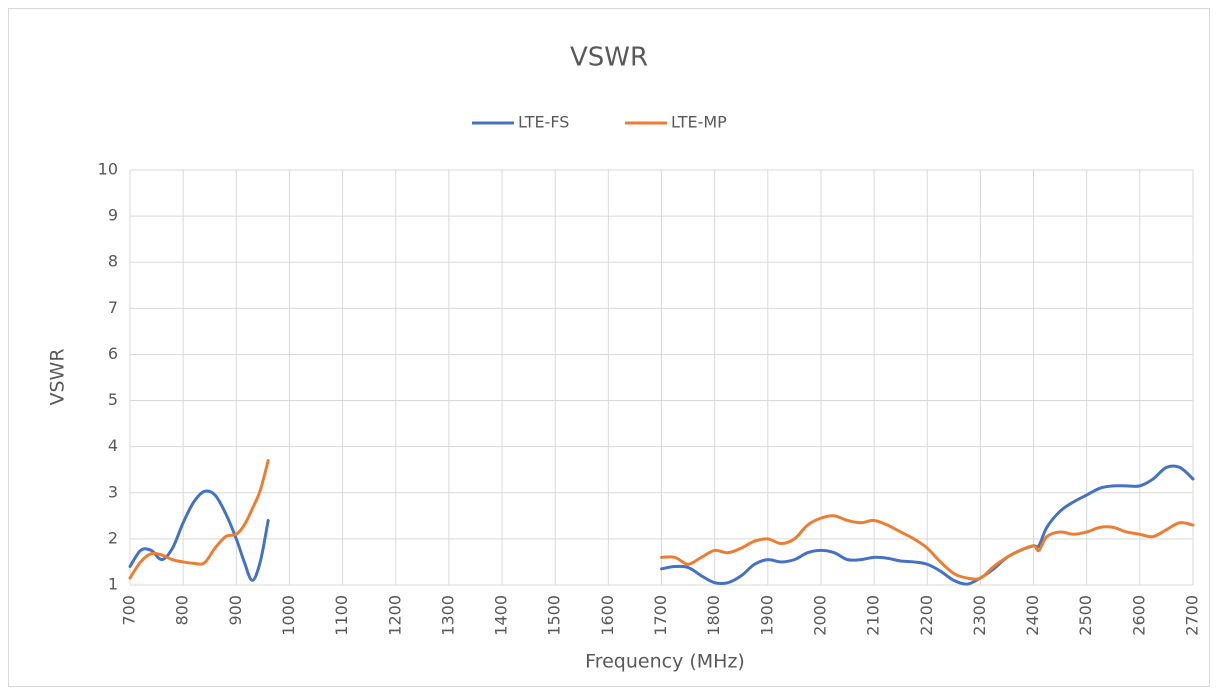 The height and width of the screenshot is (695, 1218). What do you see at coordinates (341, 615) in the screenshot?
I see `x-tick-label: 1100` at bounding box center [341, 615].